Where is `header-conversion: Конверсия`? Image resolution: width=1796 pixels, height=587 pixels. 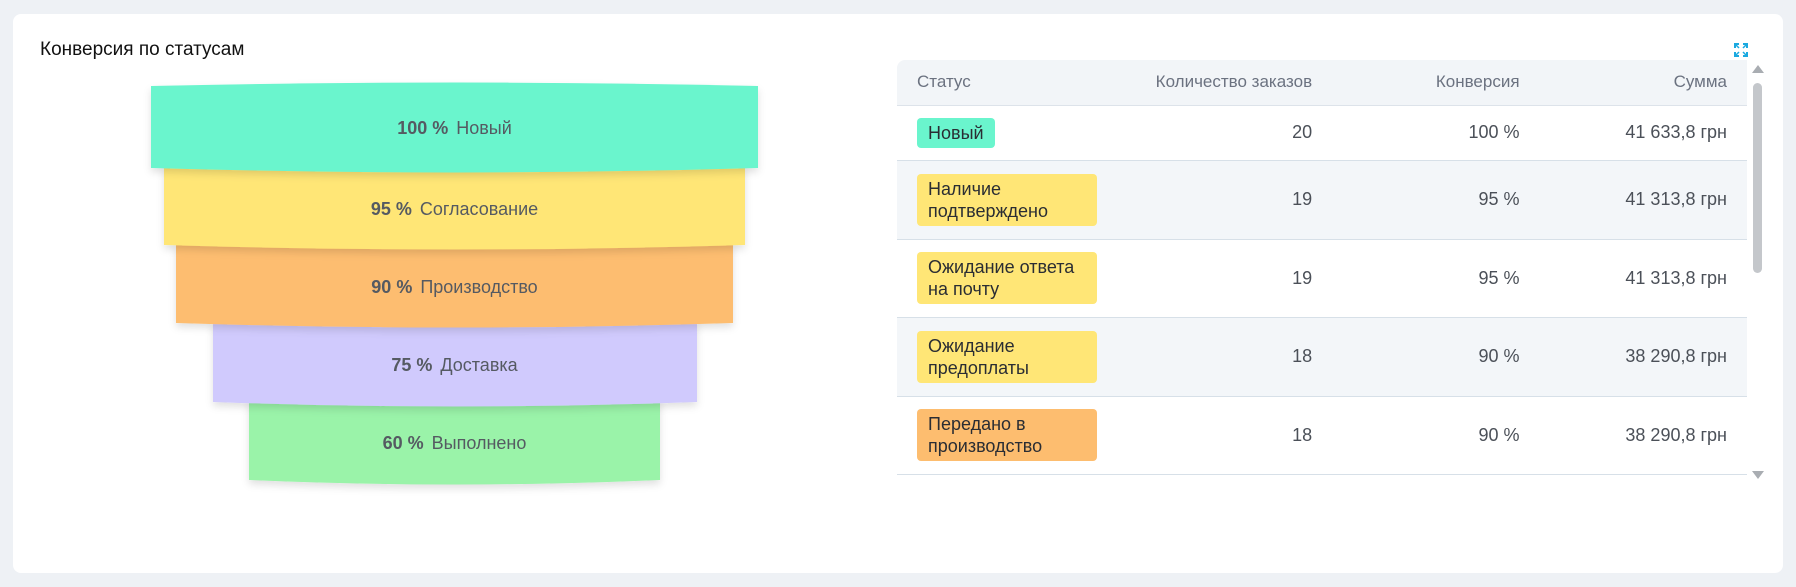 header-conversion: Конверсия is located at coordinates (1436, 83).